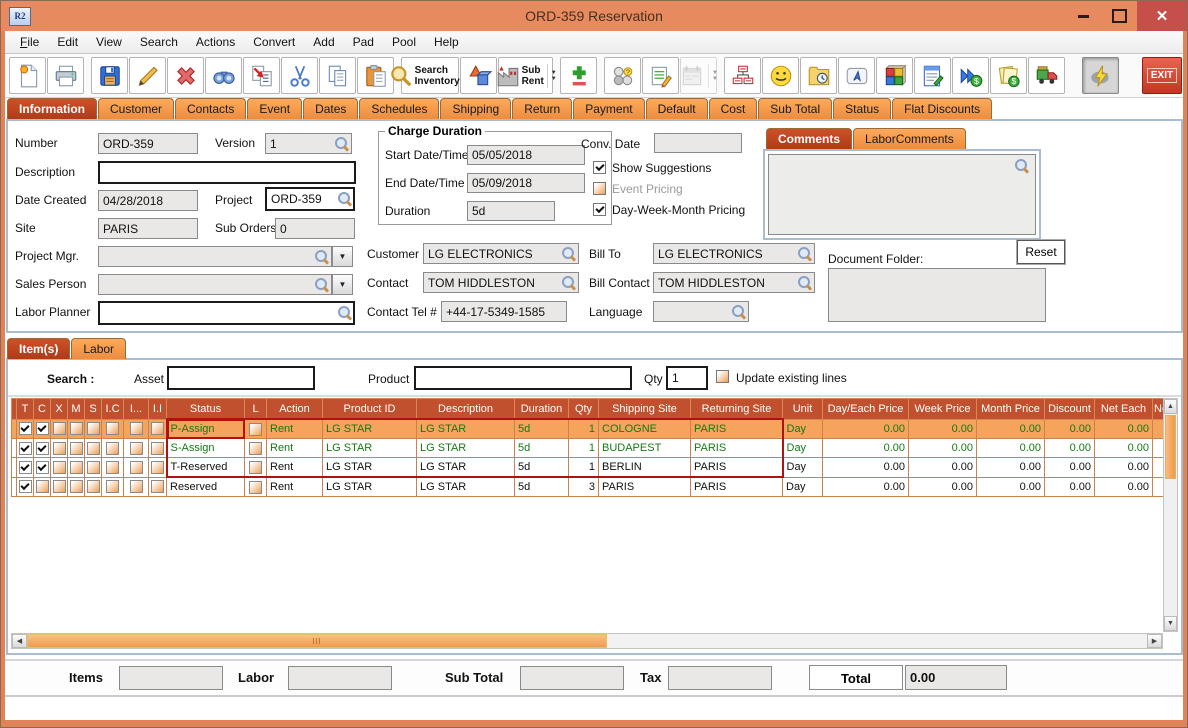 The image size is (1188, 728). Describe the element at coordinates (902, 194) in the screenshot. I see `comments-textarea` at that location.